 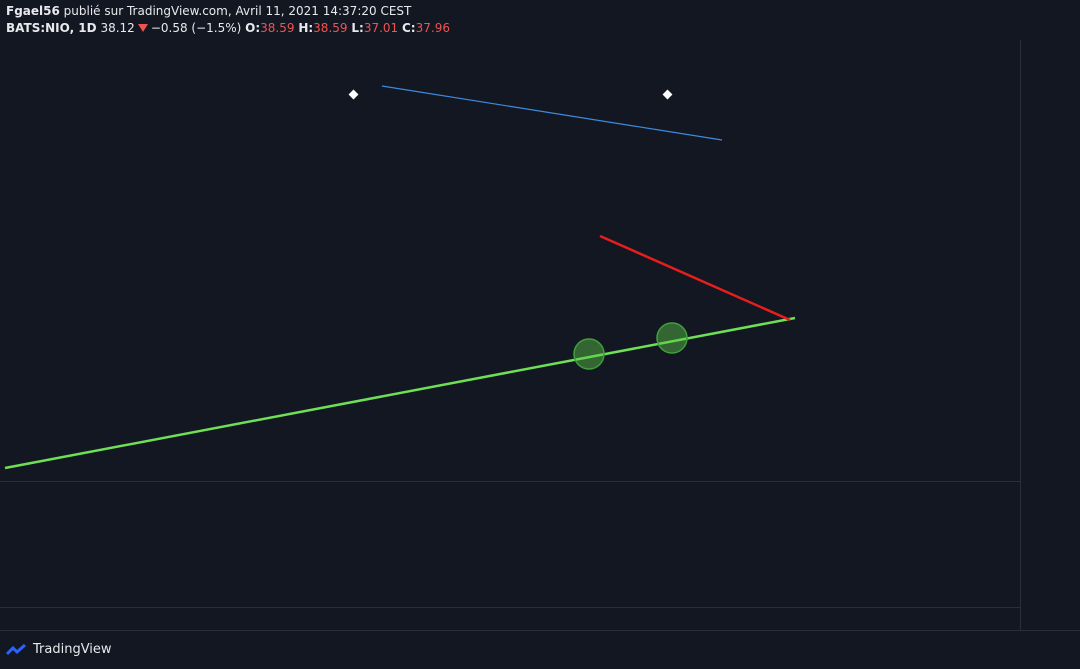 What do you see at coordinates (196, 28) in the screenshot?
I see `change: −0.58 (−1.5%)` at bounding box center [196, 28].